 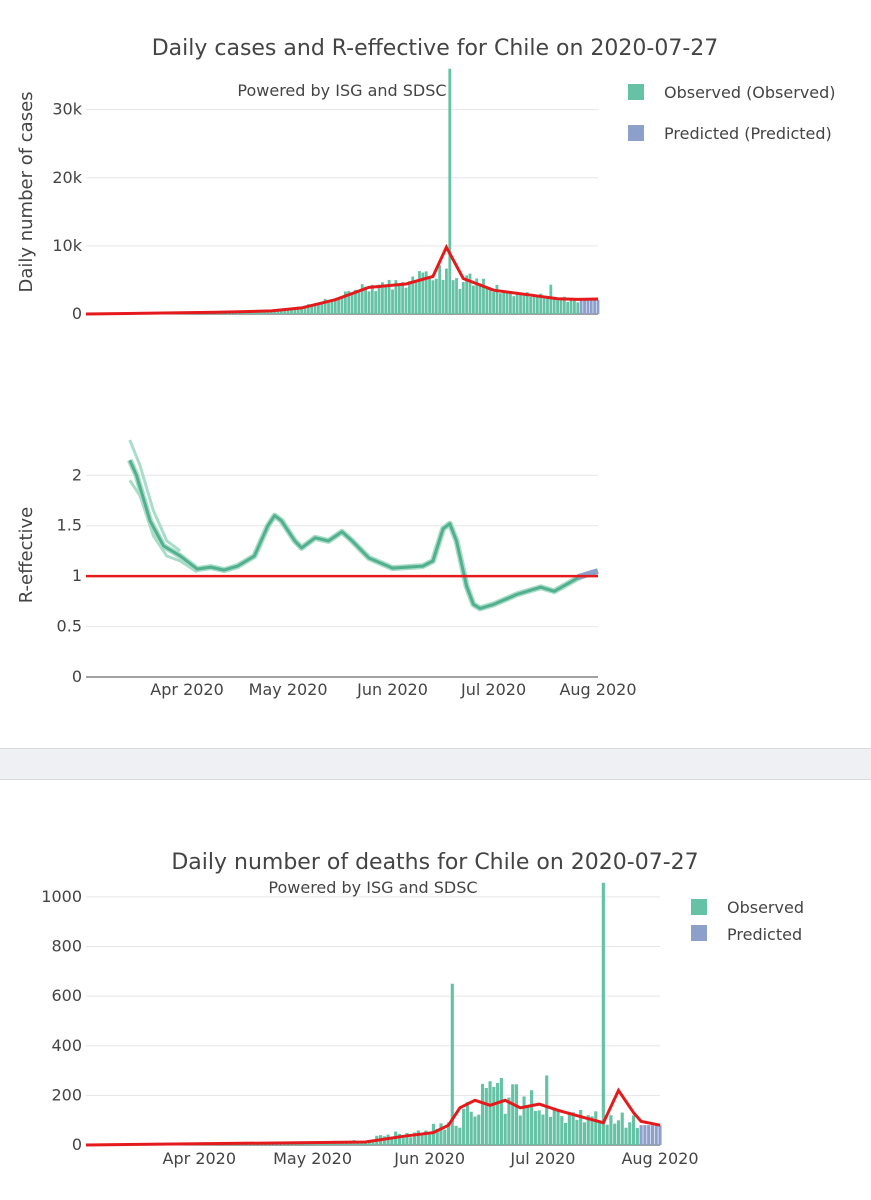 What do you see at coordinates (747, 921) in the screenshot?
I see `deaths-legend: Observed Predicted` at bounding box center [747, 921].